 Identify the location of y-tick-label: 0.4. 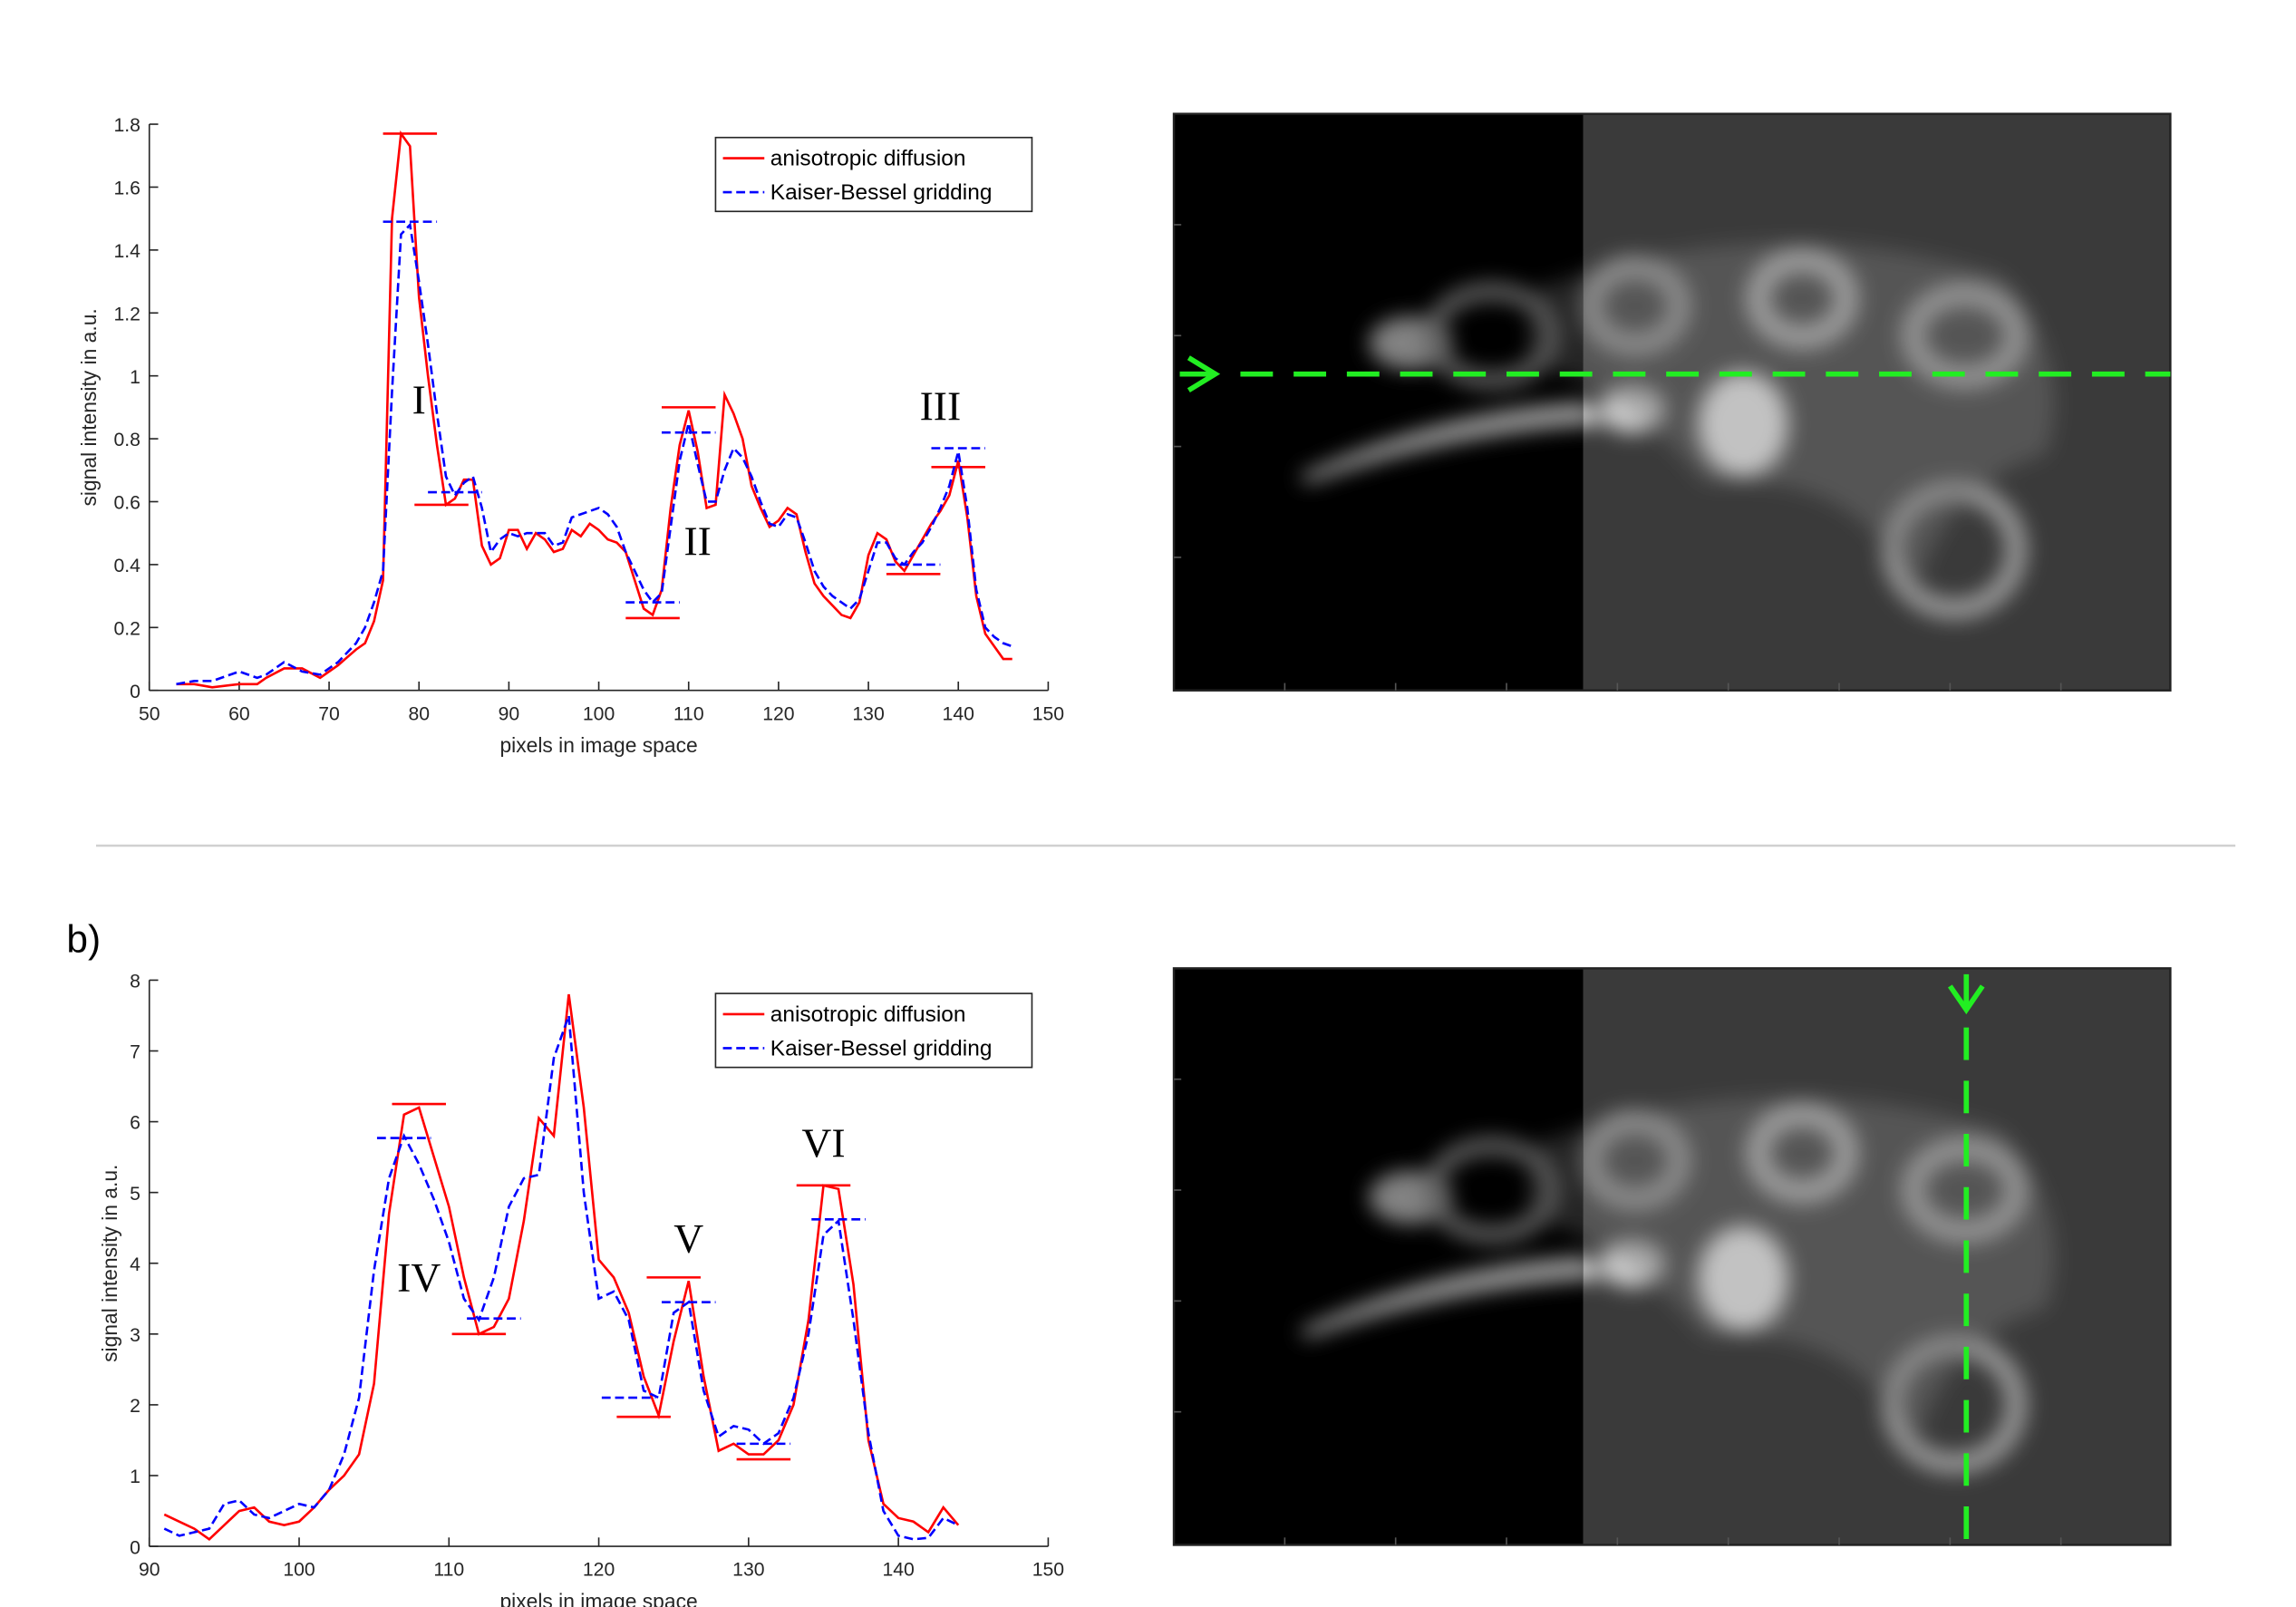
(126, 566).